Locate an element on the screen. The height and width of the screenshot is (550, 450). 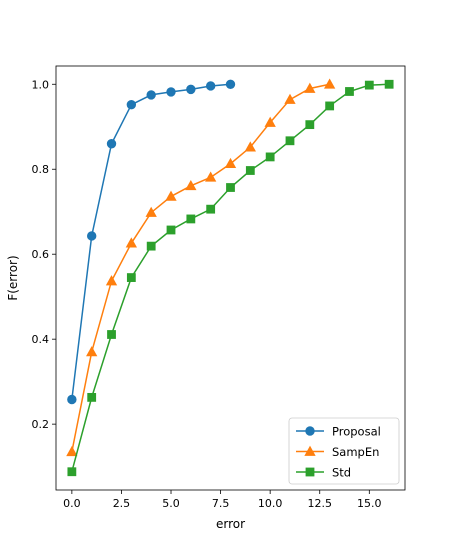
x-tick-label: 10.0 is located at coordinates (270, 503).